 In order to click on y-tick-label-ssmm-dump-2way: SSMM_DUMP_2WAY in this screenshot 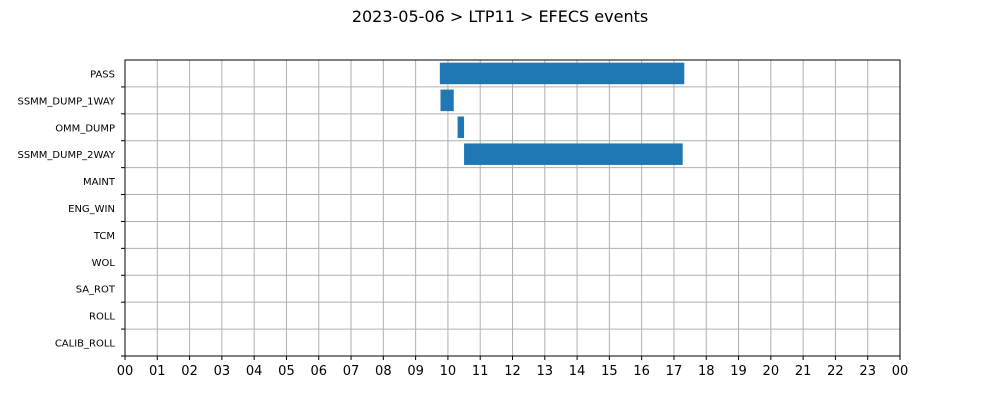, I will do `click(66, 155)`.